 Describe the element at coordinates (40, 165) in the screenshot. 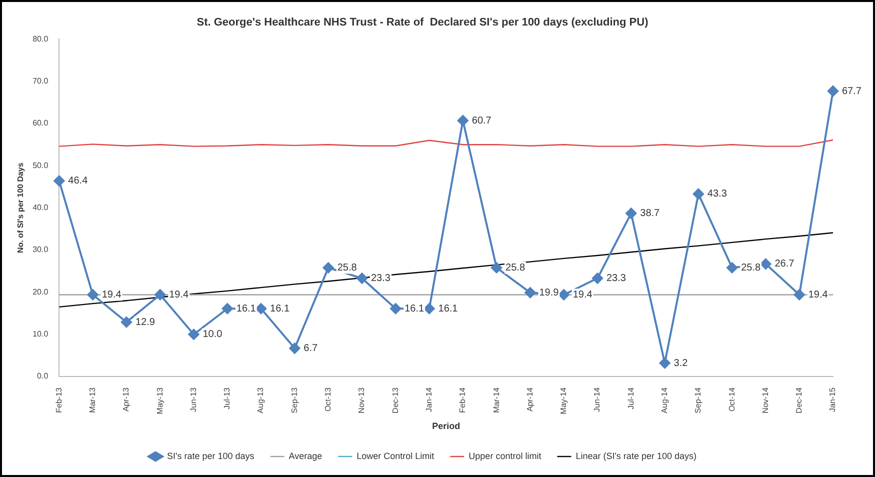

I see `y-tick-label: 50.0` at that location.